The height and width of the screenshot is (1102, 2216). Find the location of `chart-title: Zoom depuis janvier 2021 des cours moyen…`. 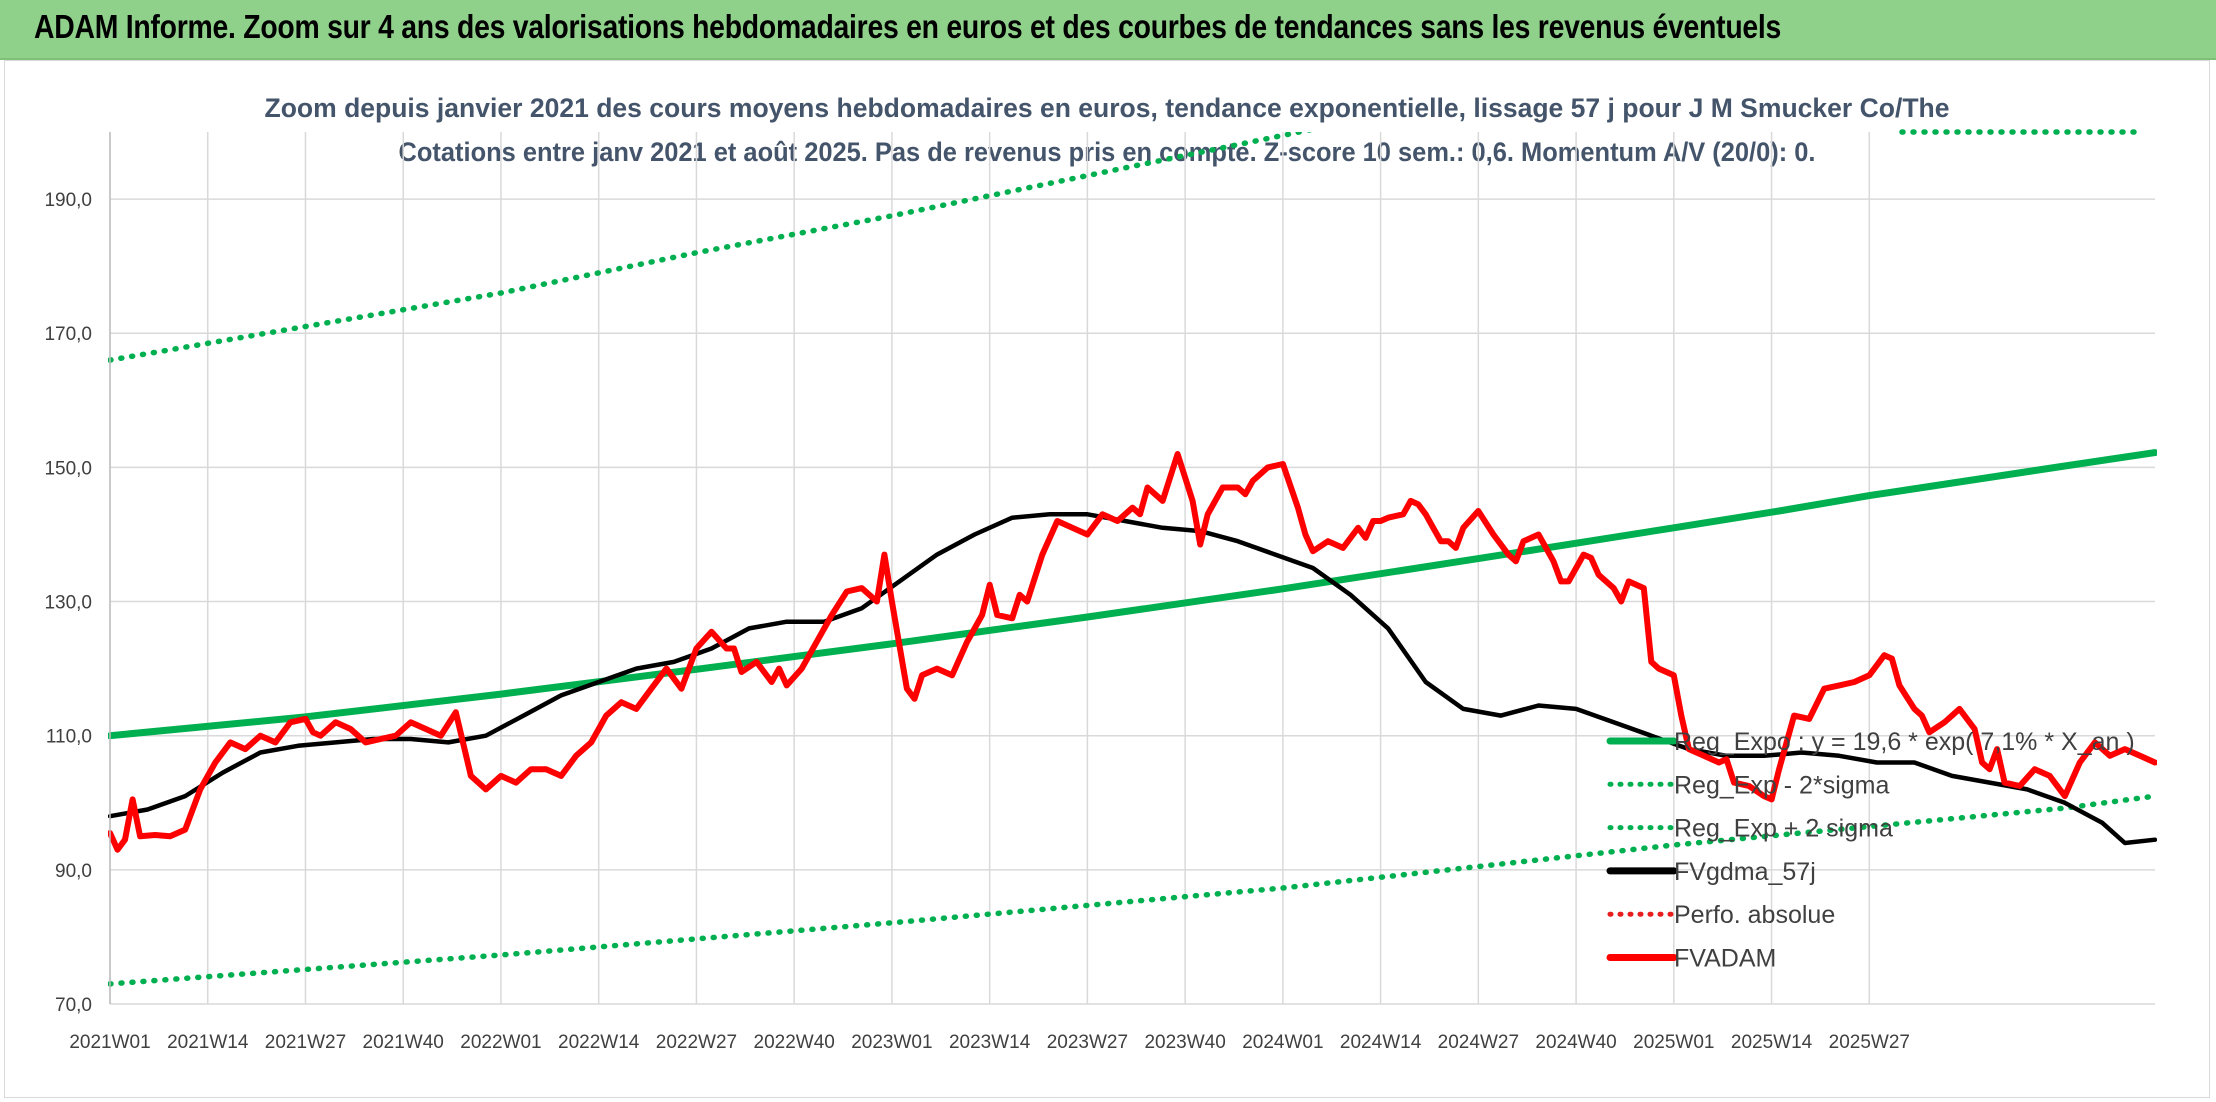

chart-title: Zoom depuis janvier 2021 des cours moyen… is located at coordinates (1107, 108).